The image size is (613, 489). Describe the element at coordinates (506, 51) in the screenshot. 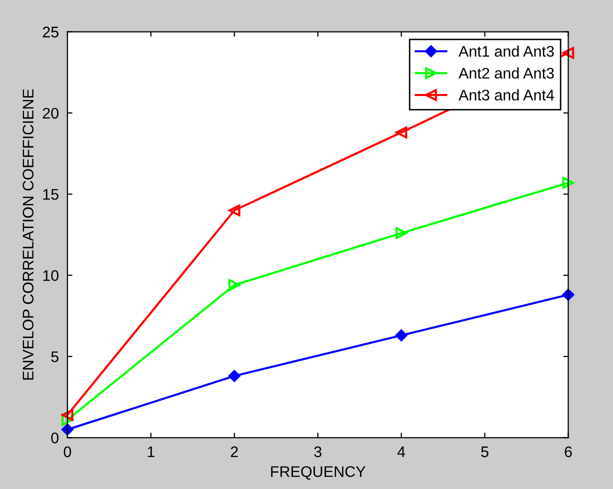

I see `legend-label: Ant1 and Ant3` at that location.